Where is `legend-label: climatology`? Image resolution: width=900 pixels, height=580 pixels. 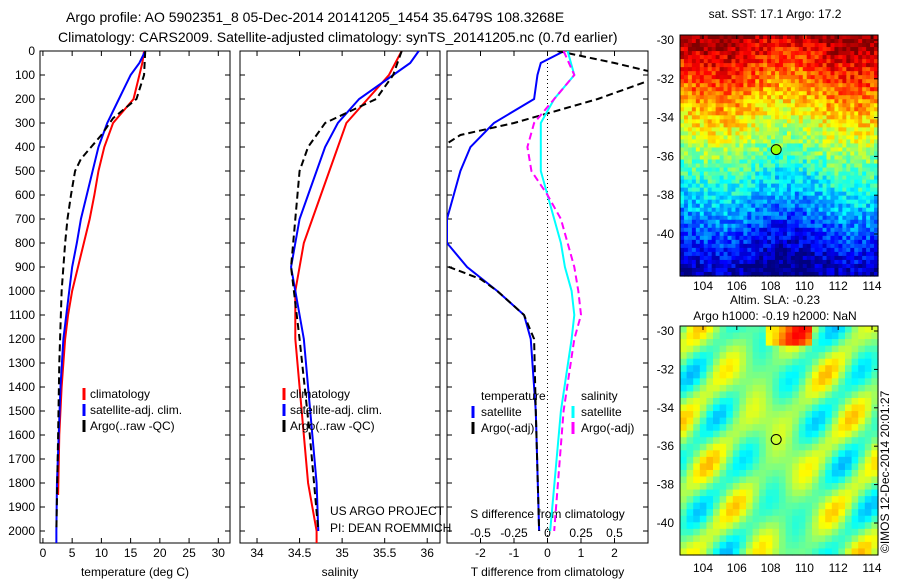
legend-label: climatology is located at coordinates (320, 394).